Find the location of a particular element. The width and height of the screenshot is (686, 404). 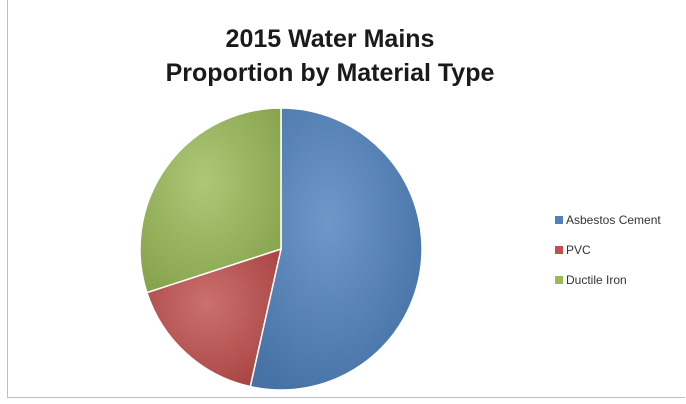

pie-slice-ductile-iron is located at coordinates (210, 200).